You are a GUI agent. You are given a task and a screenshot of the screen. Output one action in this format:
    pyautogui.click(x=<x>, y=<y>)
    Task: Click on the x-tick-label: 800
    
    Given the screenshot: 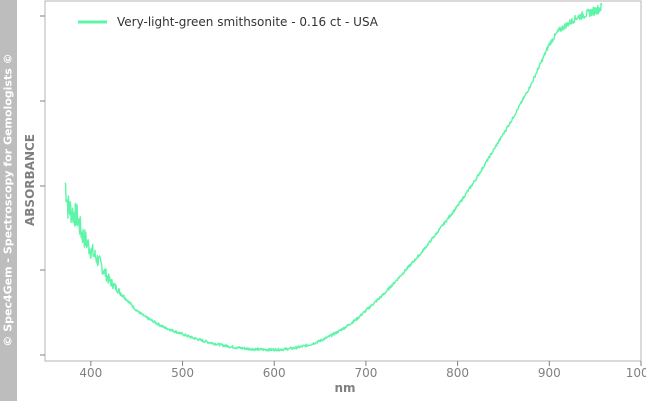 What is the action you would take?
    pyautogui.click(x=457, y=373)
    